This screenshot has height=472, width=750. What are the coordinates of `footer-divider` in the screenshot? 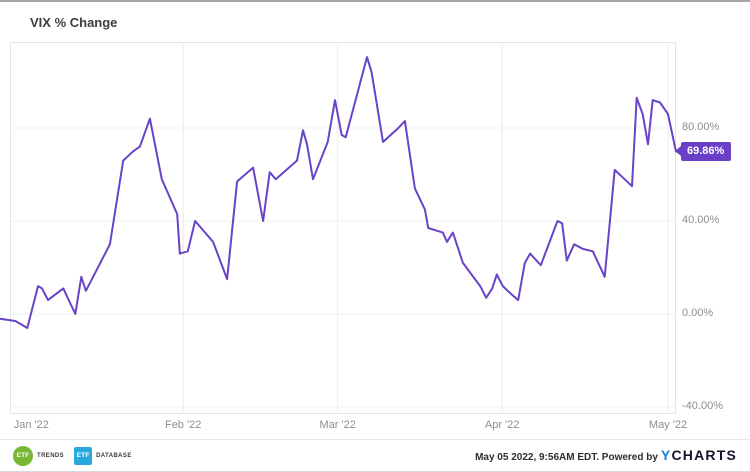 It's located at (375, 439).